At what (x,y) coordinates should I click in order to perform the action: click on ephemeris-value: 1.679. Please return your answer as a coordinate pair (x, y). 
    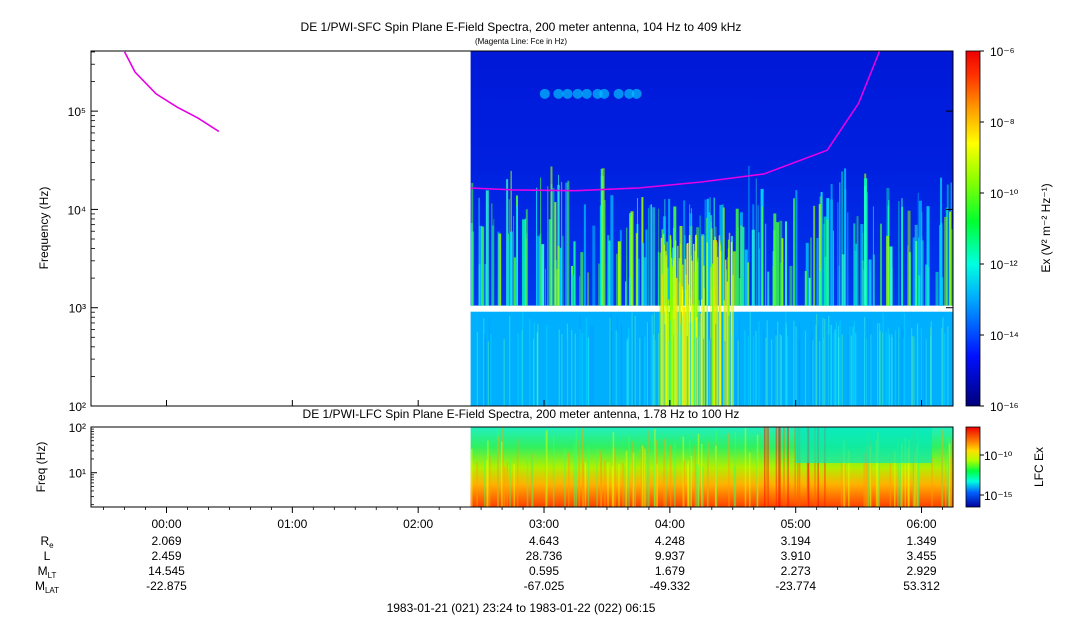
    Looking at the image, I should click on (670, 571).